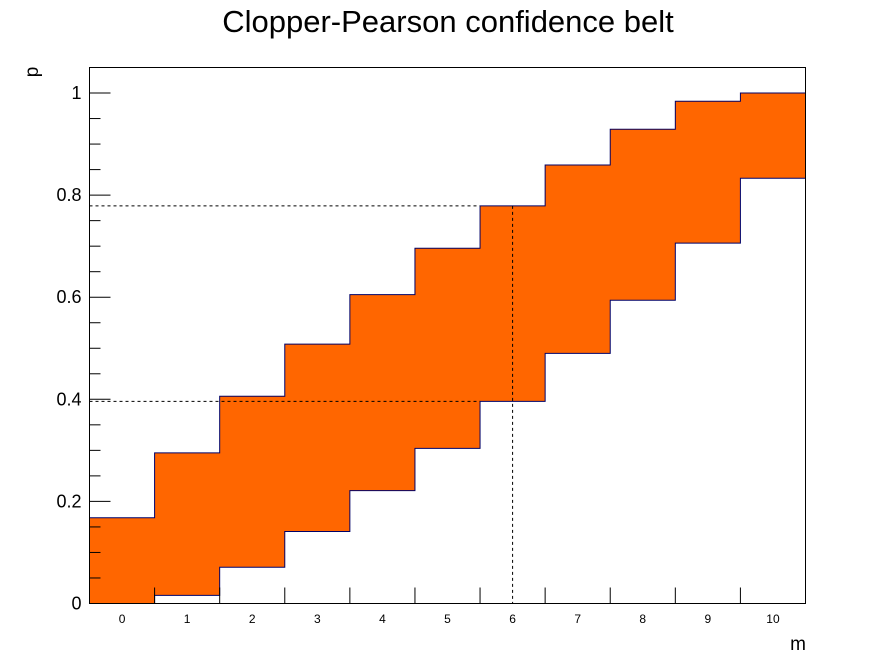 Image resolution: width=896 pixels, height=672 pixels. Describe the element at coordinates (68, 297) in the screenshot. I see `y-tick-label: 0.6` at that location.